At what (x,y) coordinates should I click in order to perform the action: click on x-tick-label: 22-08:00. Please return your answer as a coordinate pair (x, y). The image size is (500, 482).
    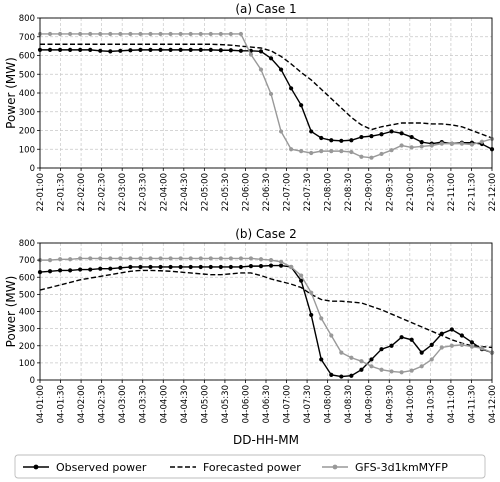
    Looking at the image, I should click on (329, 192).